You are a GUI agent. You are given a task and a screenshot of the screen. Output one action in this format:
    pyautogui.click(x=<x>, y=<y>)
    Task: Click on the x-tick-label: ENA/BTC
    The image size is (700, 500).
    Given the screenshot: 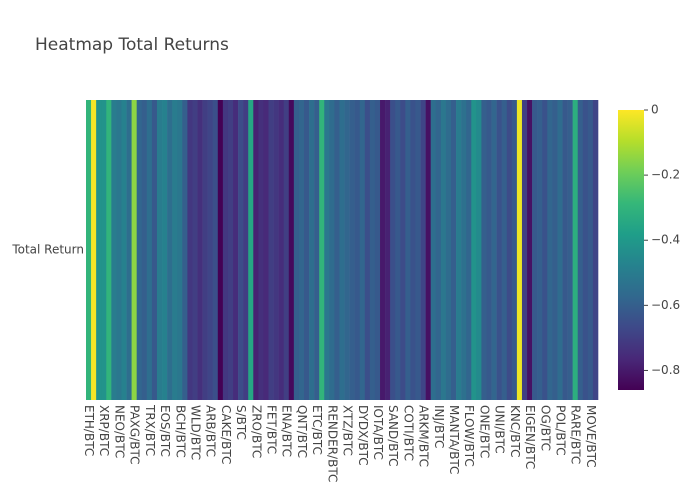 What is the action you would take?
    pyautogui.click(x=287, y=431)
    